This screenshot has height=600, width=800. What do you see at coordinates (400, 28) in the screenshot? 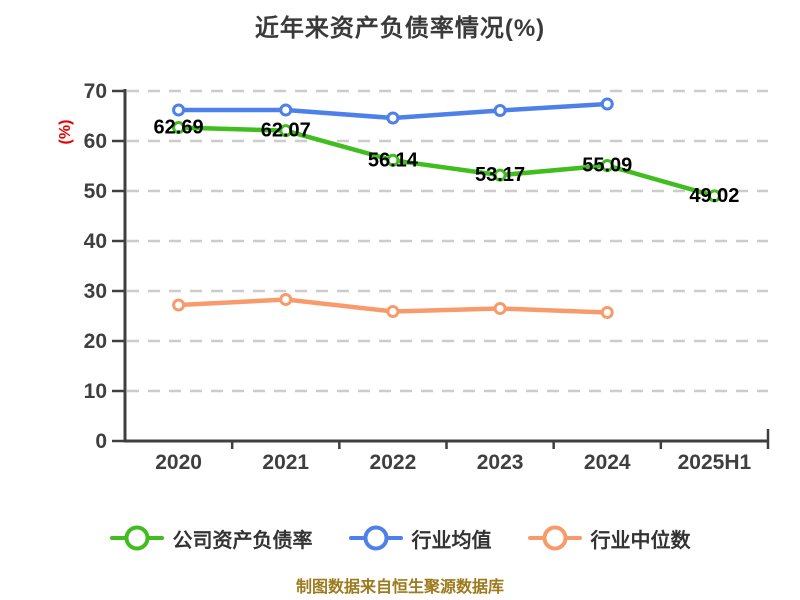
I see `chart-title: 近年来资产负债率情况(%)` at bounding box center [400, 28].